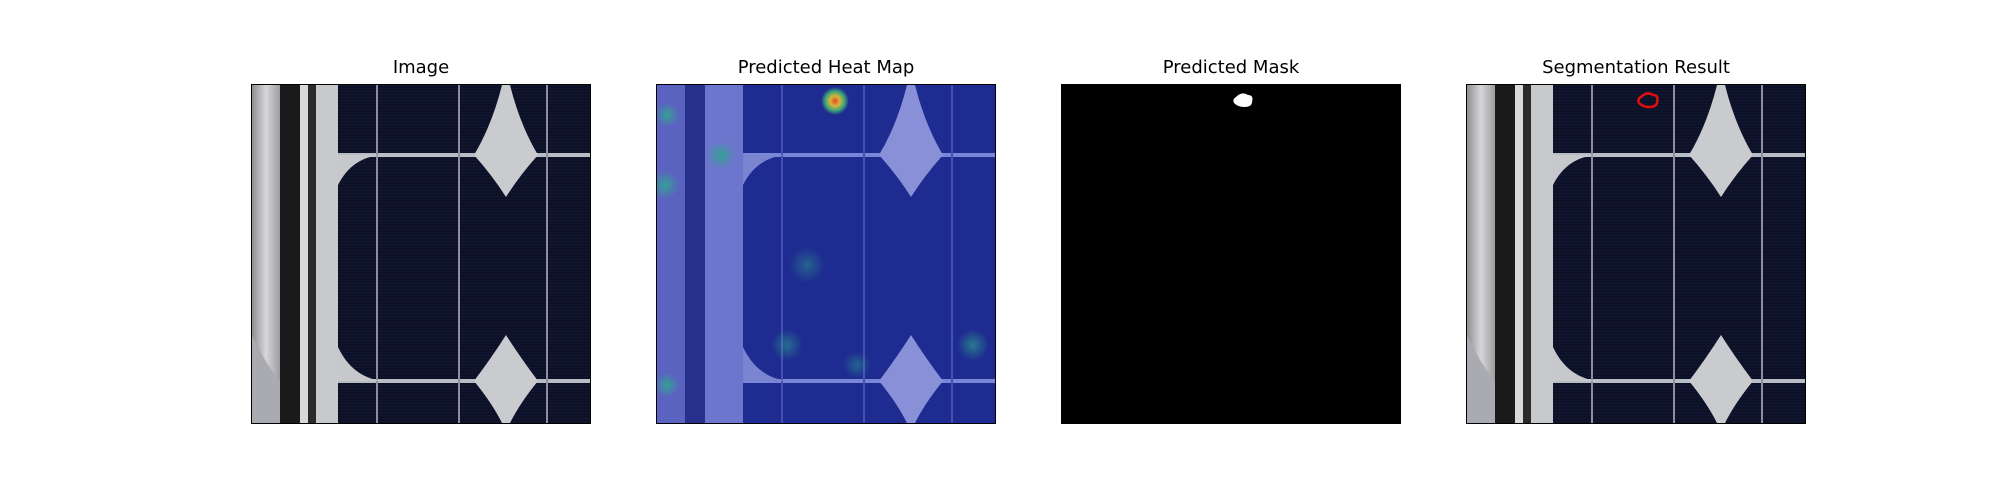 The height and width of the screenshot is (500, 2000). I want to click on binary-mask, so click(1231, 254).